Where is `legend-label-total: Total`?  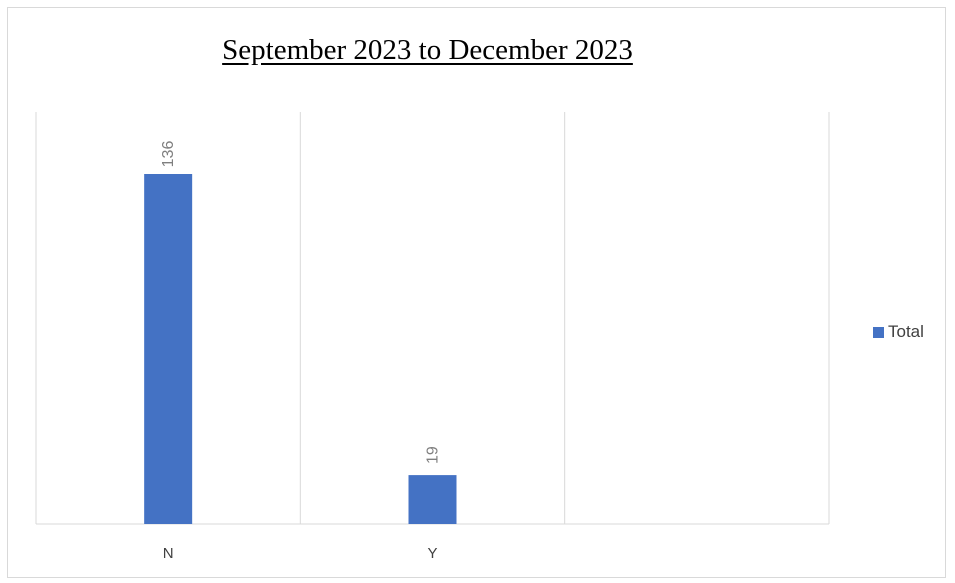
legend-label-total: Total is located at coordinates (906, 331).